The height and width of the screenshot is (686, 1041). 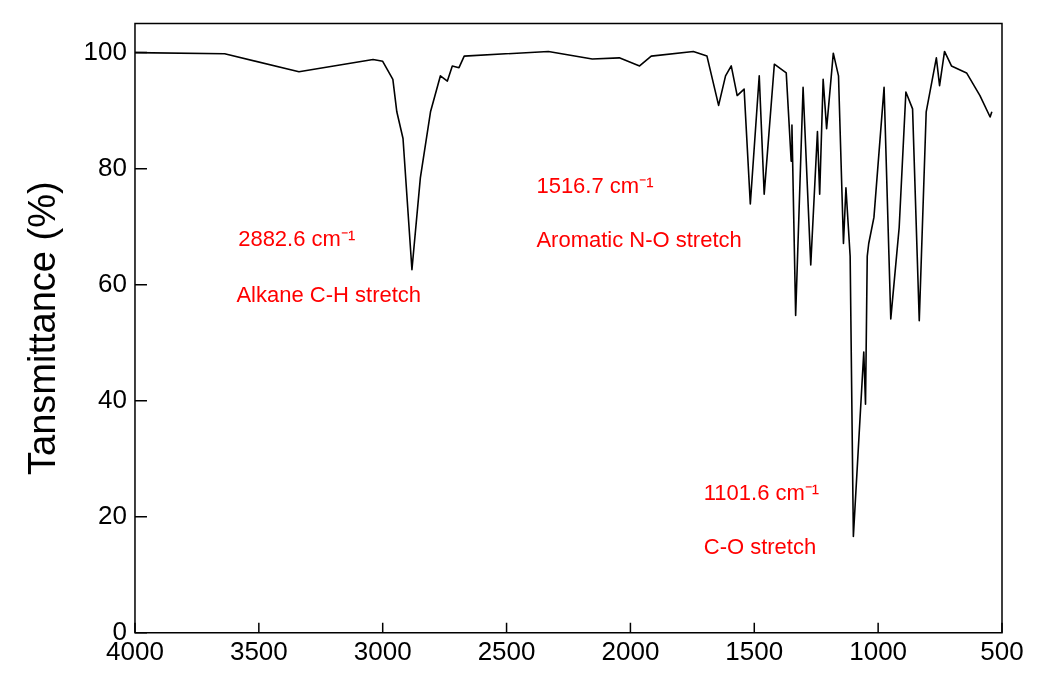 I want to click on annotation: Alkane C-H stretch, so click(x=329, y=295).